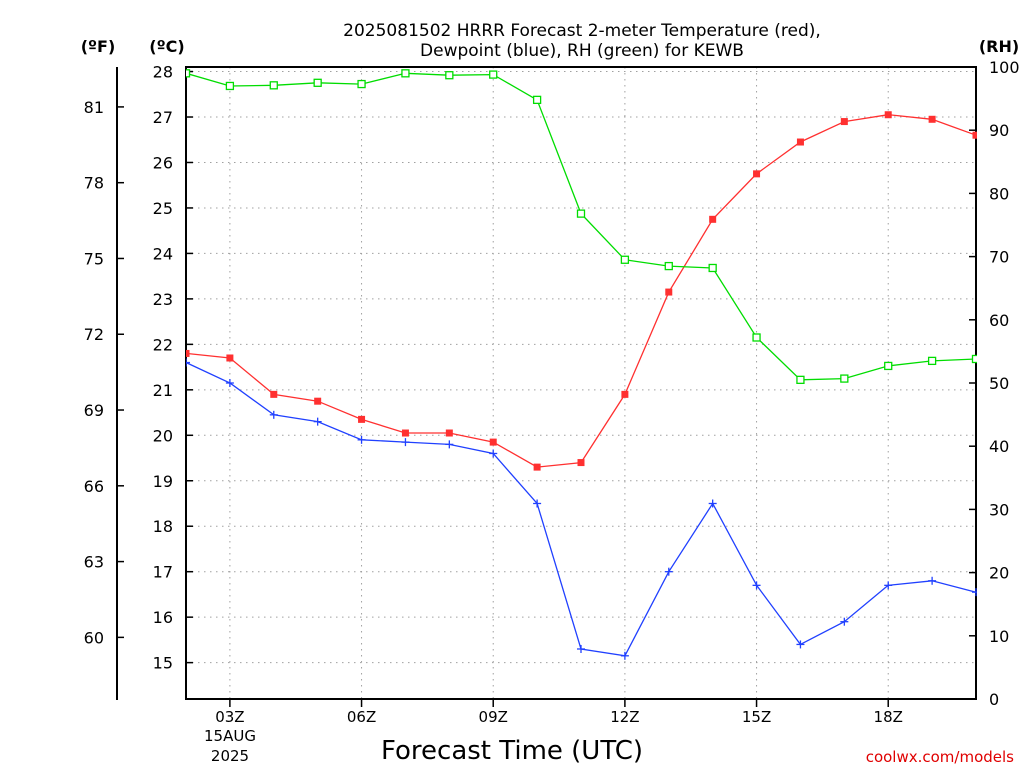 The width and height of the screenshot is (1024, 768). Describe the element at coordinates (94, 258) in the screenshot. I see `f-tick-label: 75` at that location.